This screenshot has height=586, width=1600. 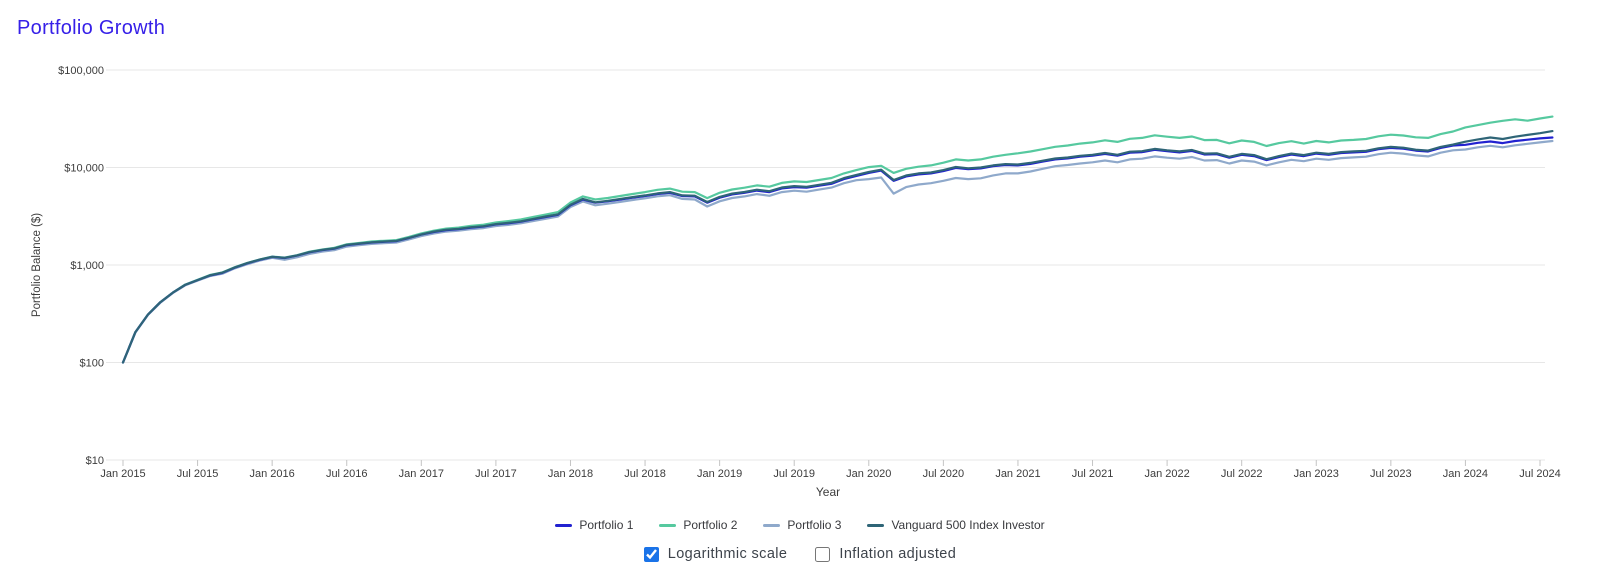 I want to click on chart-controls: Logarithmic scale Inflation adjusted, so click(x=800, y=554).